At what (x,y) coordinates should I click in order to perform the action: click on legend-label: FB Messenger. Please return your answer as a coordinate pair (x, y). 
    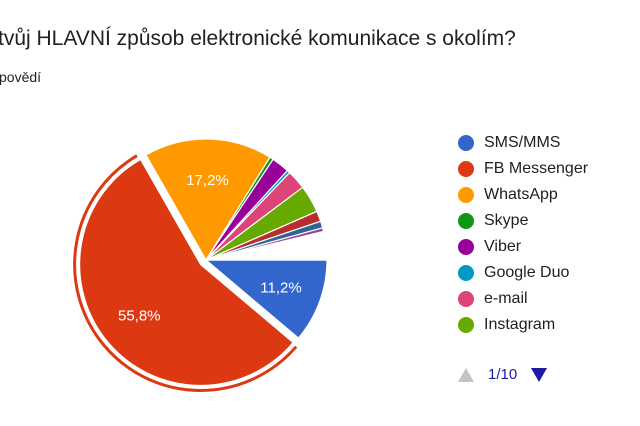
    Looking at the image, I should click on (536, 168).